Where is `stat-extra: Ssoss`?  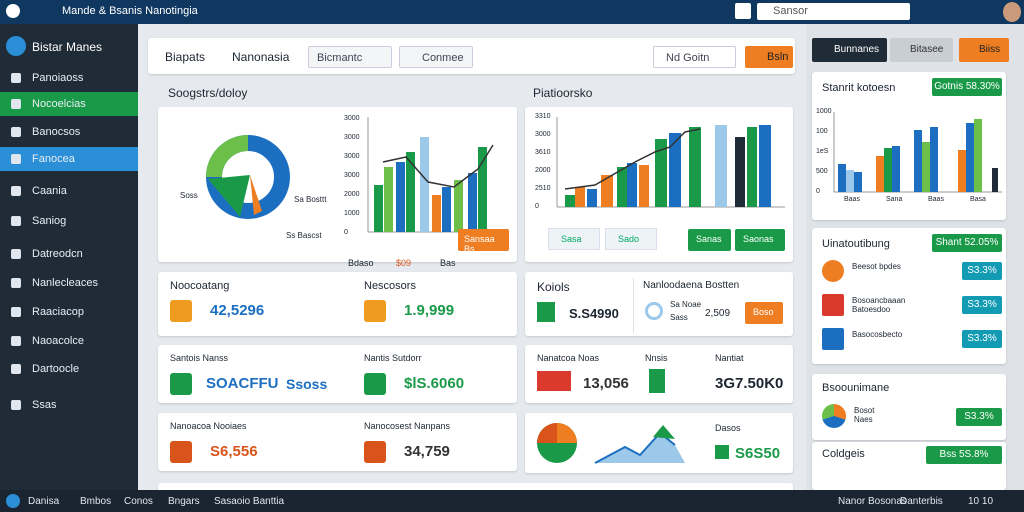 stat-extra: Ssoss is located at coordinates (307, 384).